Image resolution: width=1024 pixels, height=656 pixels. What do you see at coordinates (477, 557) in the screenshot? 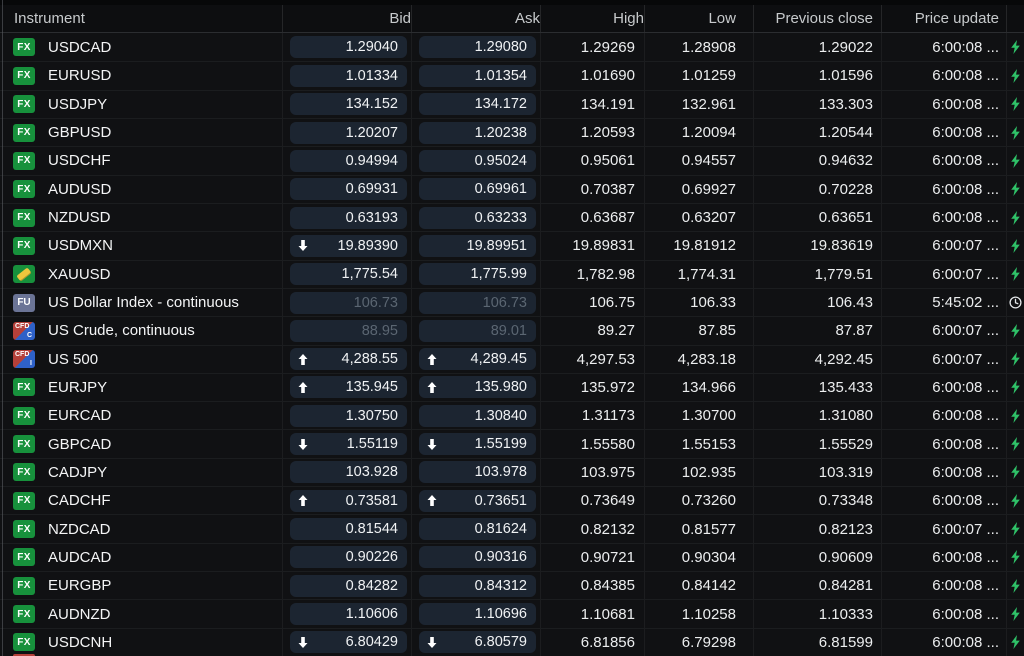
I see `ask-price-button: 0.90316` at bounding box center [477, 557].